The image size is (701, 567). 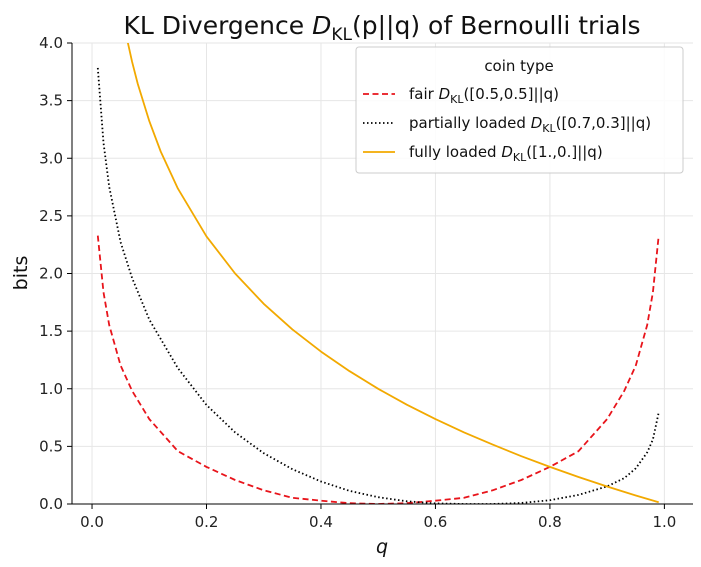 What do you see at coordinates (51, 216) in the screenshot?
I see `y-tick-label: 2.5` at bounding box center [51, 216].